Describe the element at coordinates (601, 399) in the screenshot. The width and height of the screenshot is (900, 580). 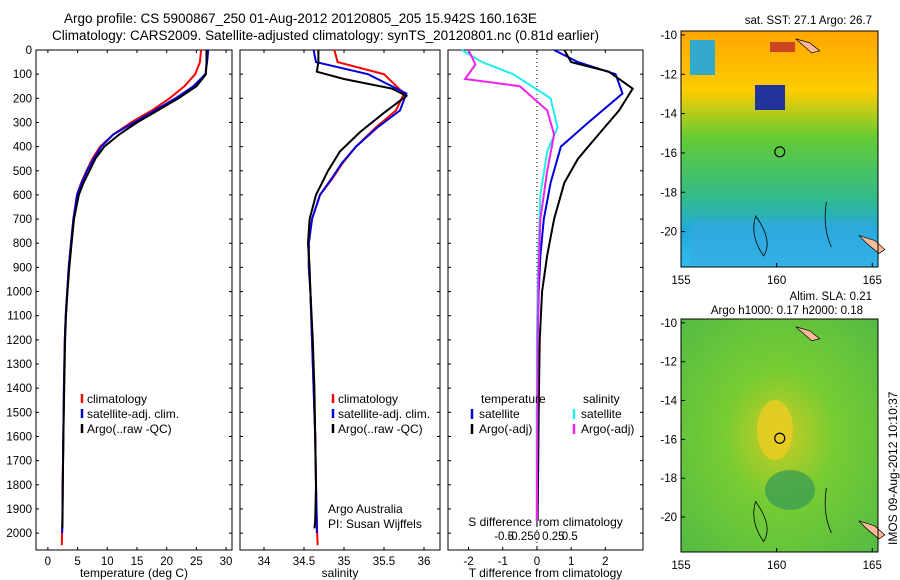
I see `legend-title: salinity` at that location.